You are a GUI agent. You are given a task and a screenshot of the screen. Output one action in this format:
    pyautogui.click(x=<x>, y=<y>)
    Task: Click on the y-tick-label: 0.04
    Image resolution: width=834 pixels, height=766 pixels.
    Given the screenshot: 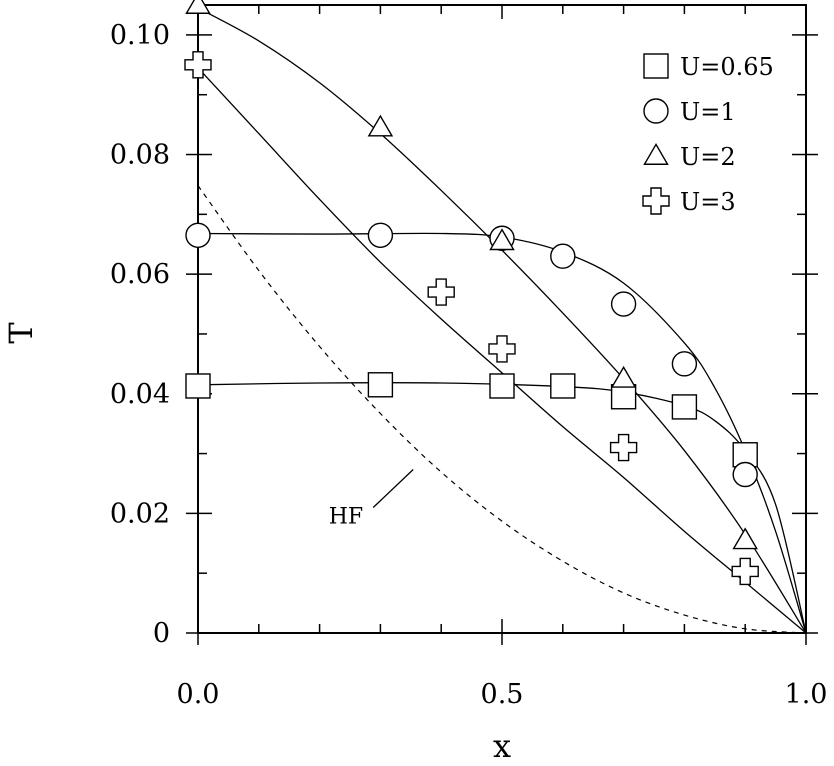 What is the action you would take?
    pyautogui.click(x=140, y=394)
    